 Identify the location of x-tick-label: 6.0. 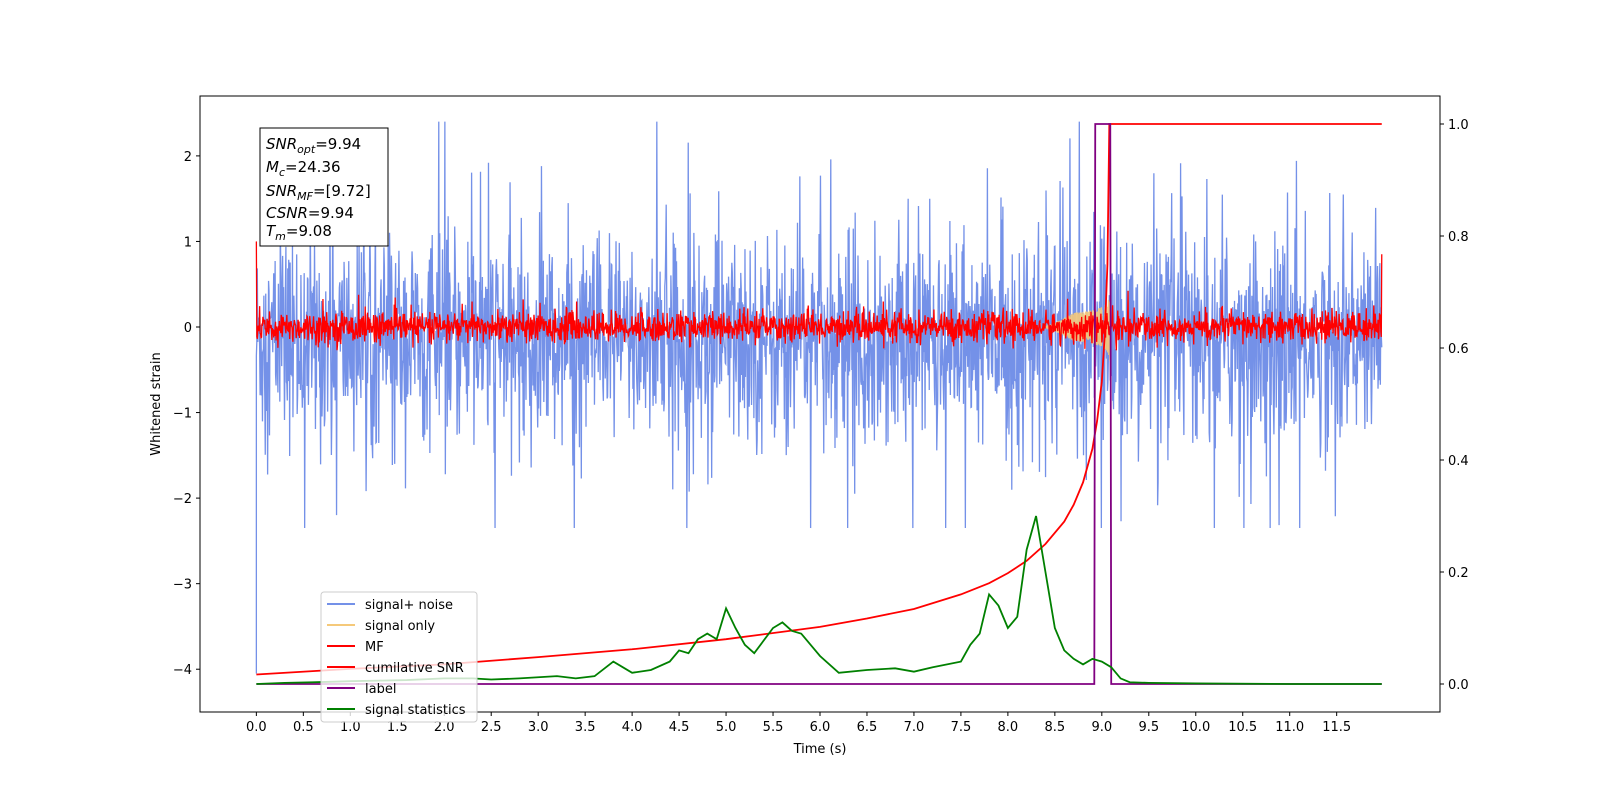
(820, 727).